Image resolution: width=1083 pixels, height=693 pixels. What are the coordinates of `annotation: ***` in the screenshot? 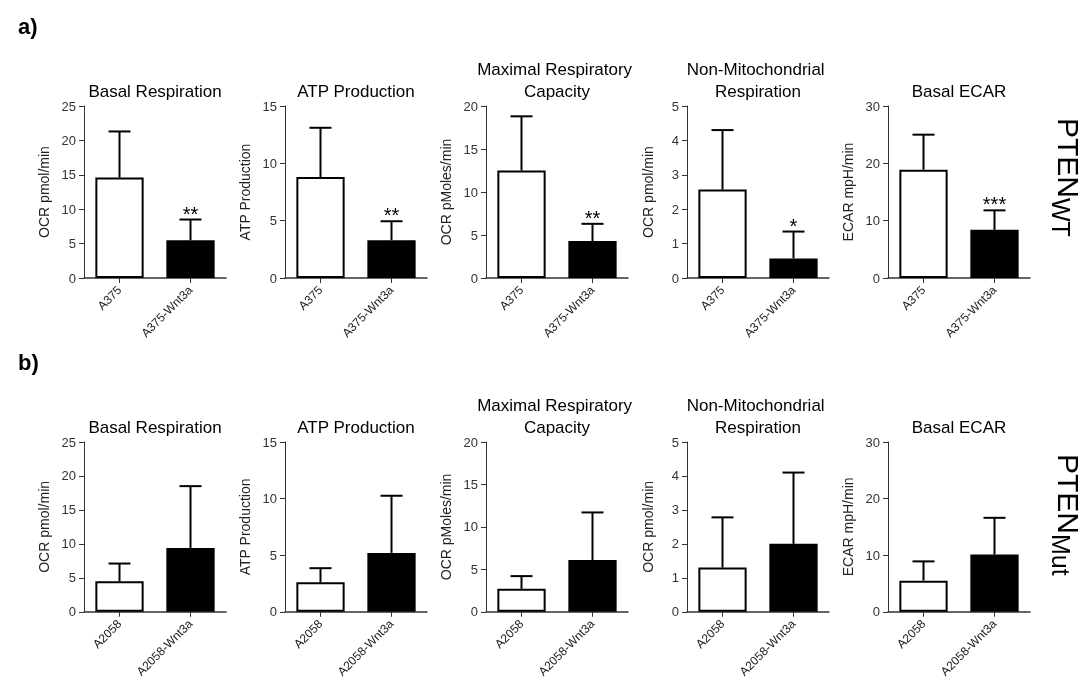 It's located at (994, 204).